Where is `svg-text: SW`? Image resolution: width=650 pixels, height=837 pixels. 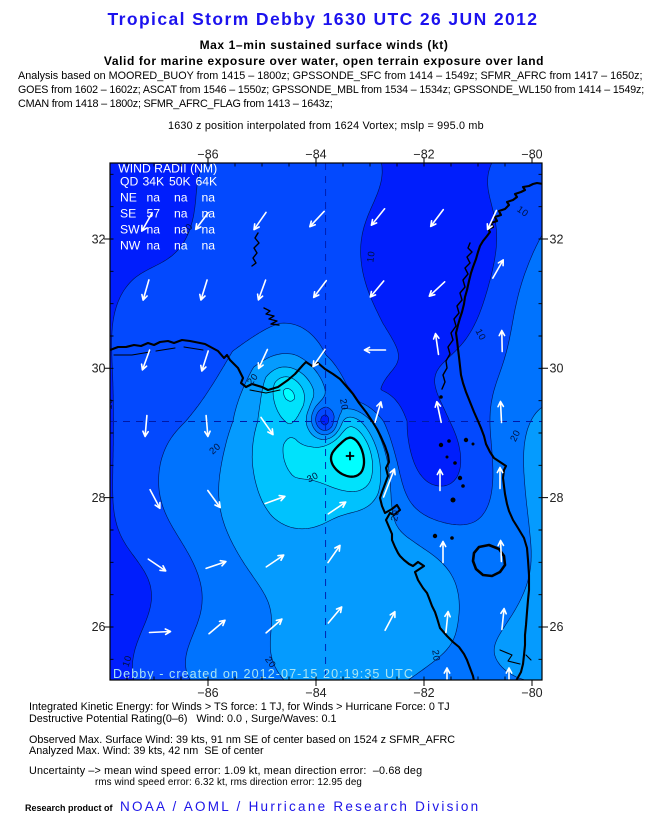
svg-text: SW is located at coordinates (130, 230).